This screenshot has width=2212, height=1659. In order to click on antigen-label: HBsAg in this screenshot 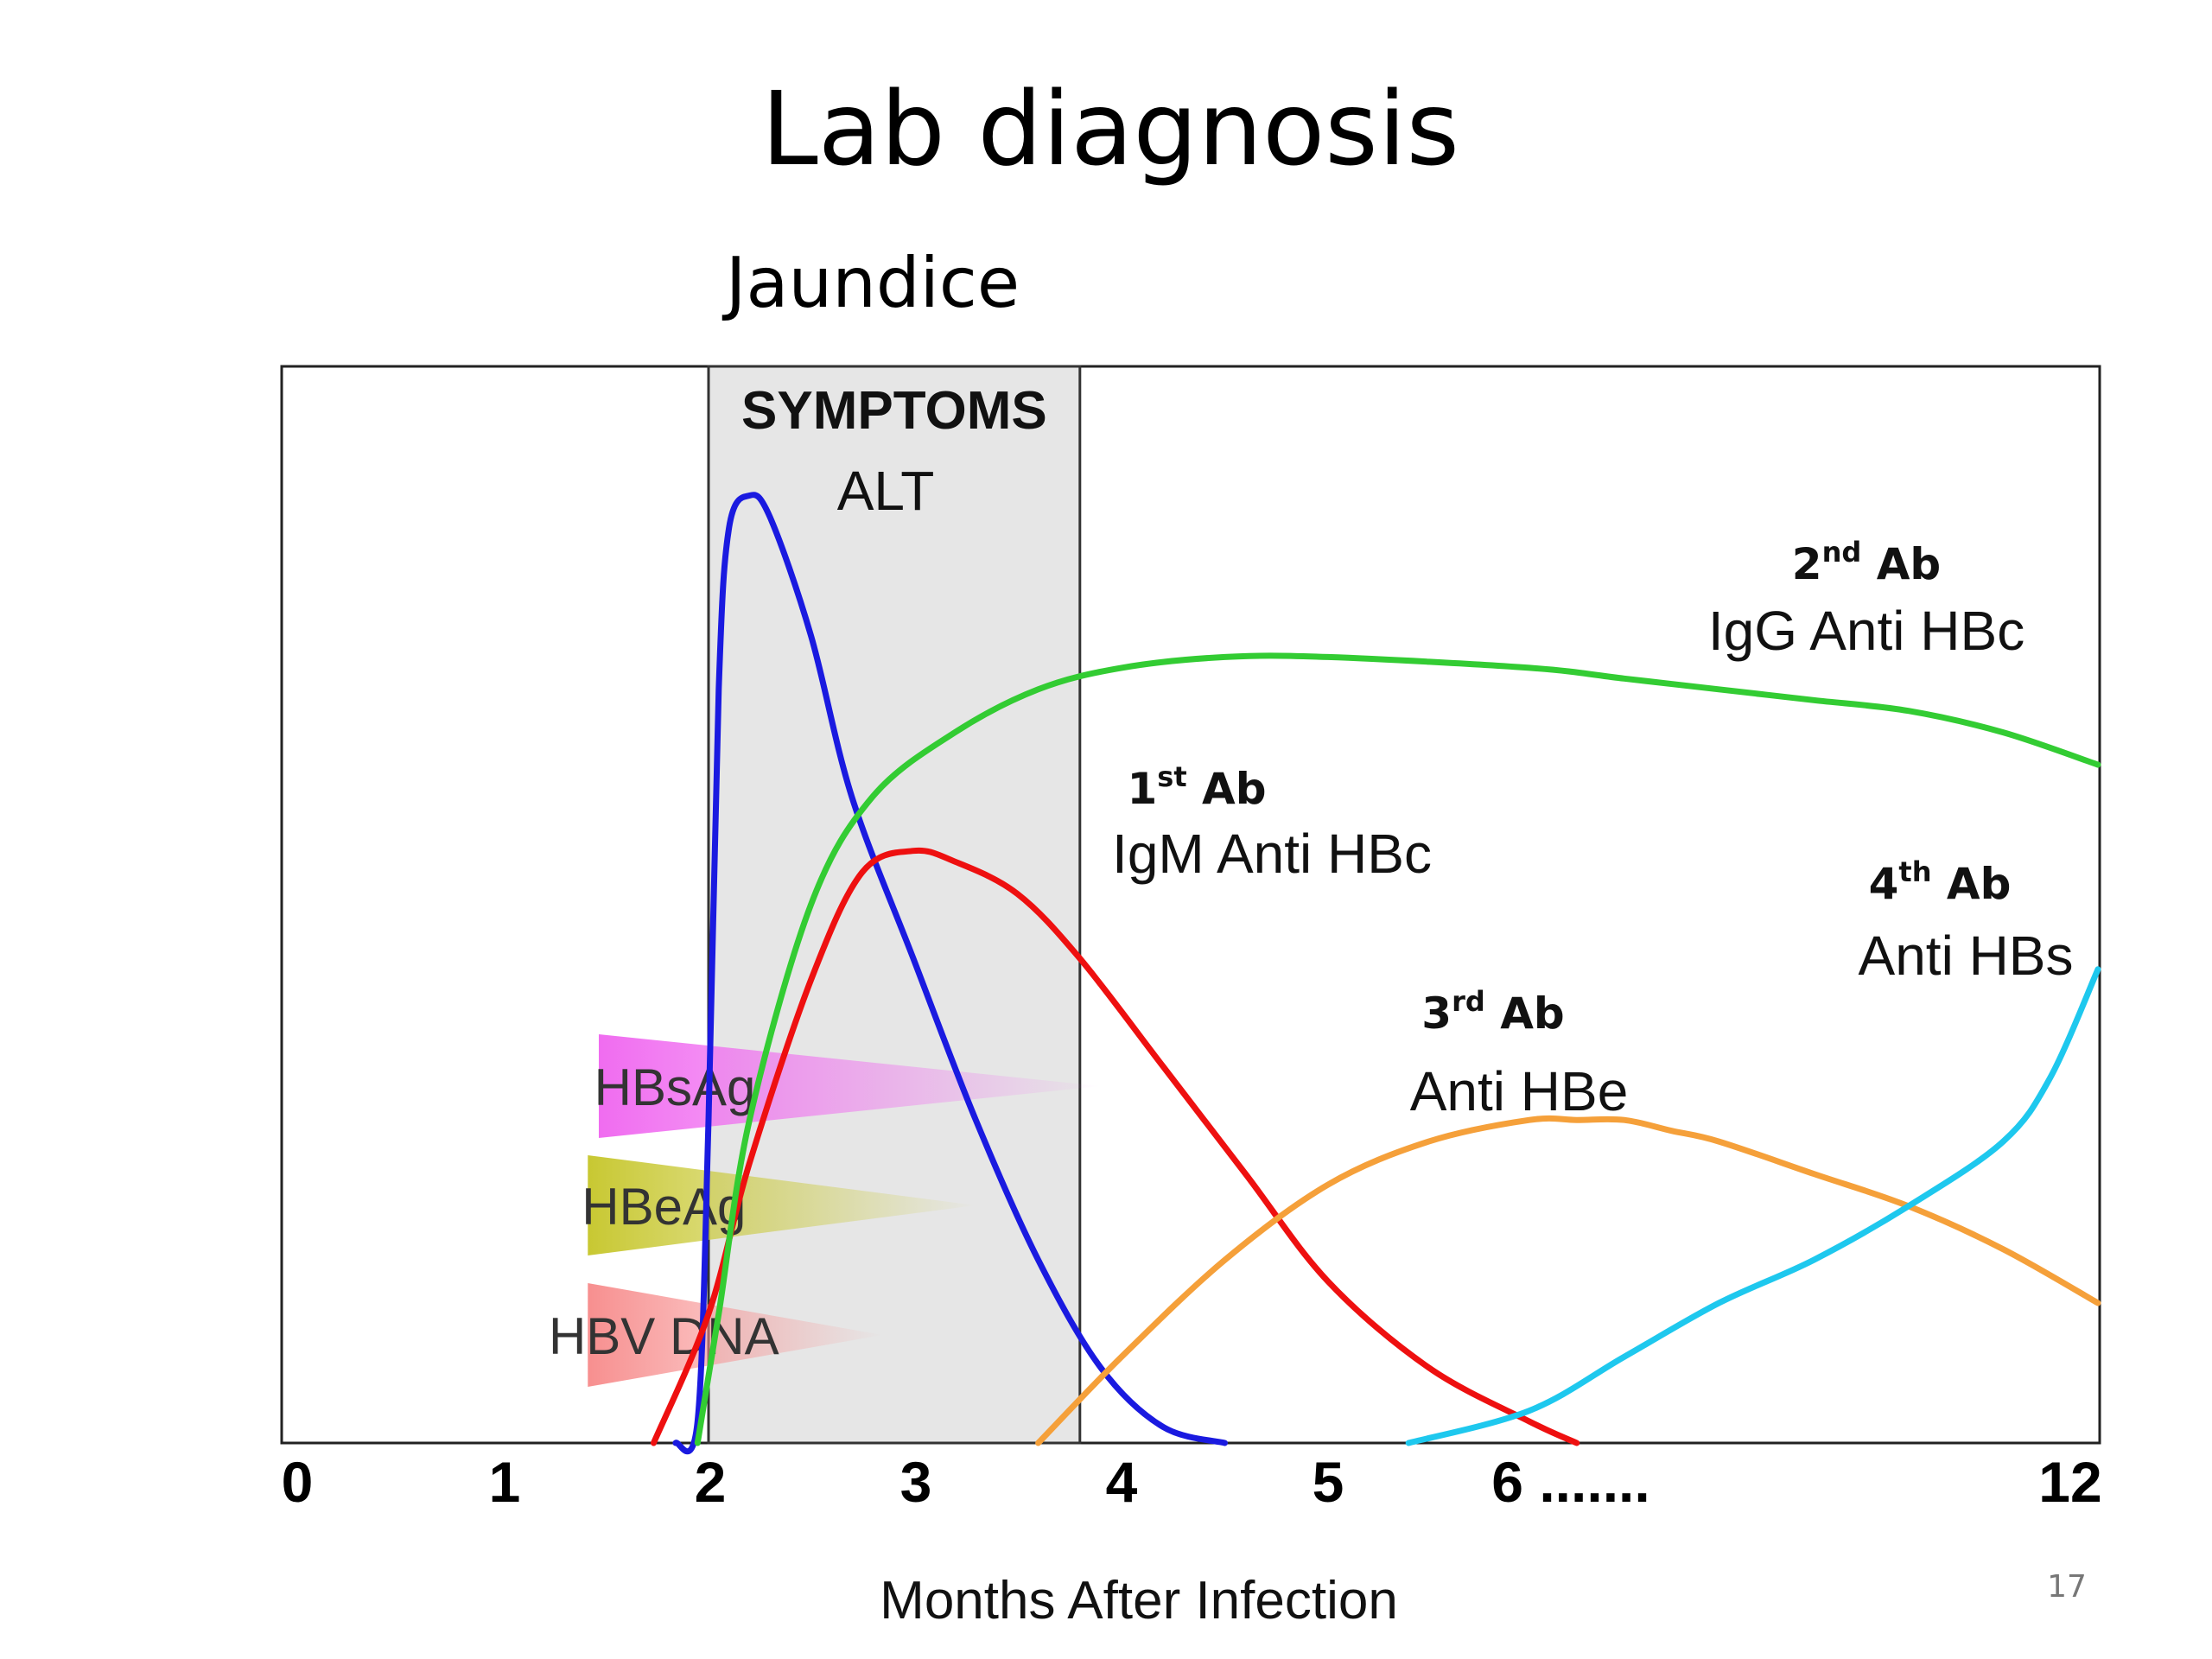, I will do `click(675, 1087)`.